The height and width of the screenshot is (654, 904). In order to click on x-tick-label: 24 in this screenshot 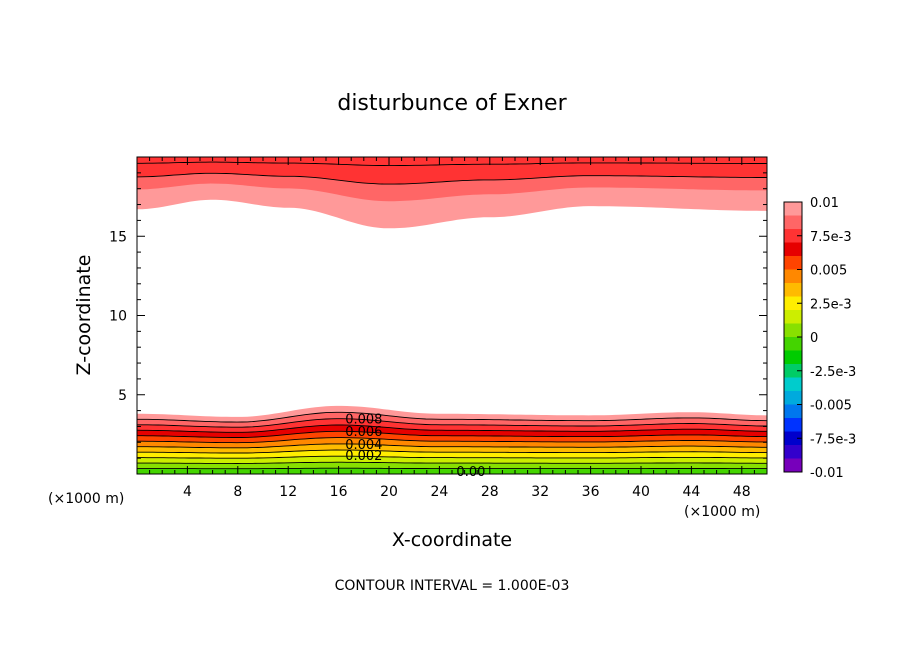, I will do `click(439, 492)`.